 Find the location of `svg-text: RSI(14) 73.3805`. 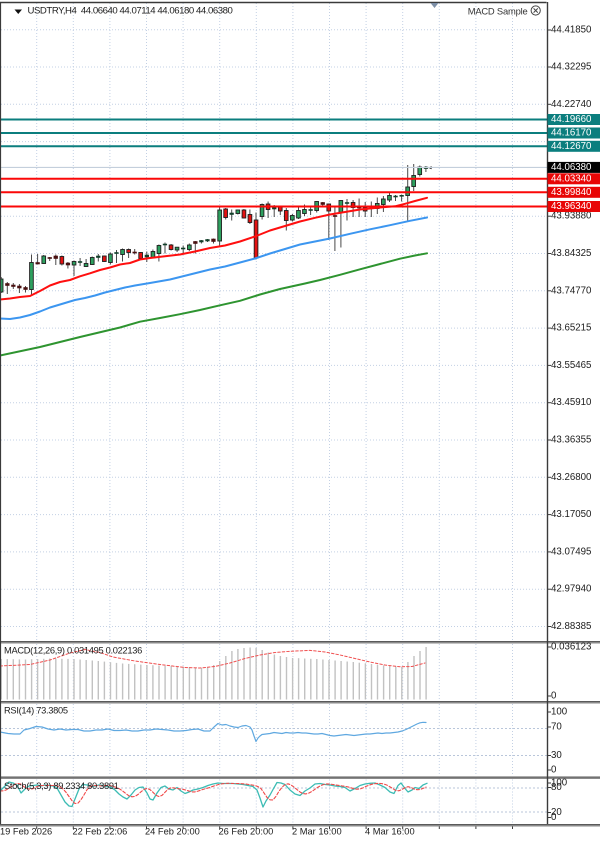

svg-text: RSI(14) 73.3805 is located at coordinates (36, 711).